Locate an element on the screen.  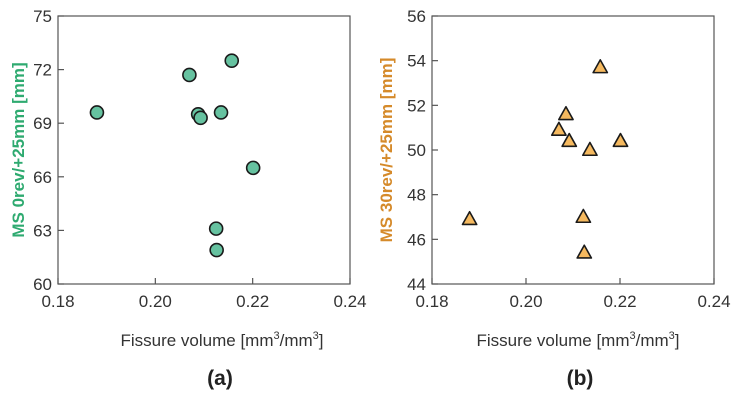
chart-b-y-tick-label: 48 is located at coordinates (416, 195).